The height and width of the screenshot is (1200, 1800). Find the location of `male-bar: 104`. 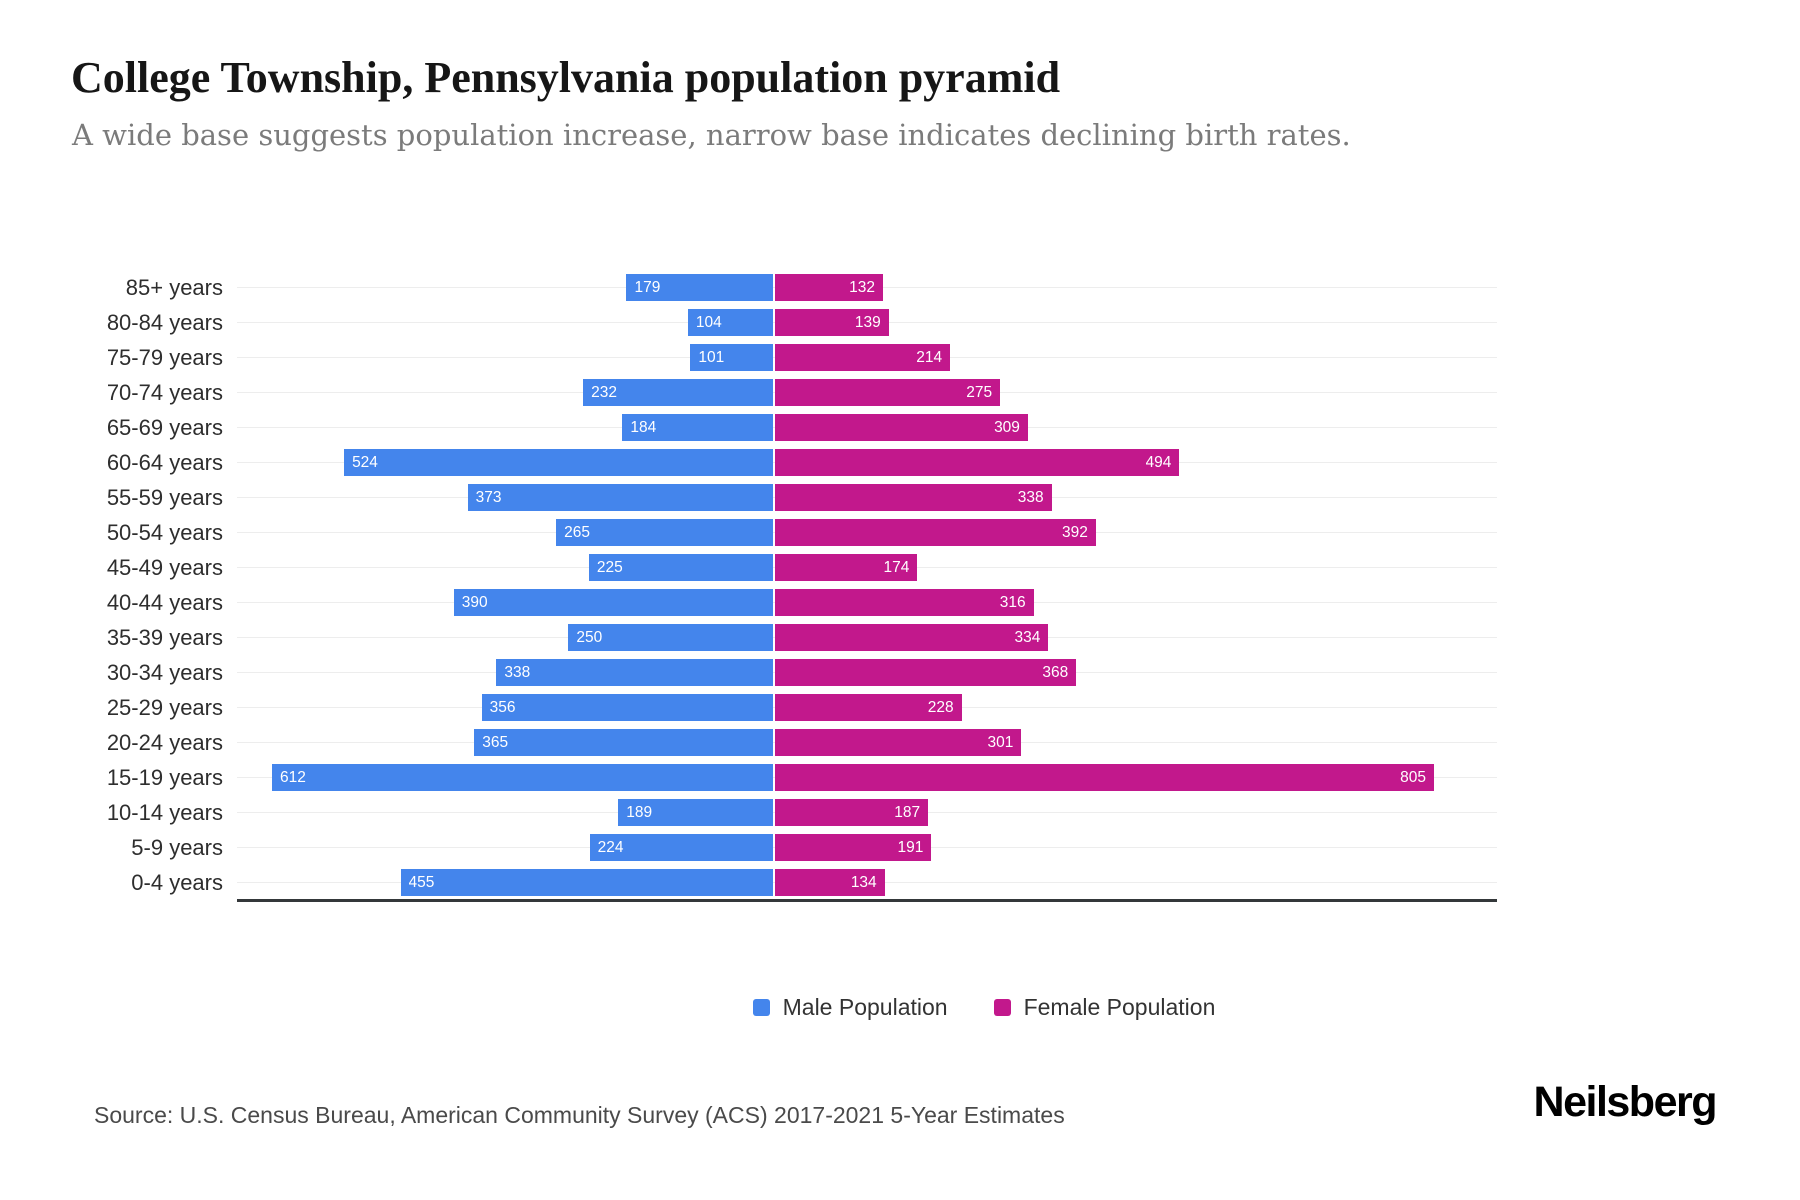

male-bar: 104 is located at coordinates (730, 322).